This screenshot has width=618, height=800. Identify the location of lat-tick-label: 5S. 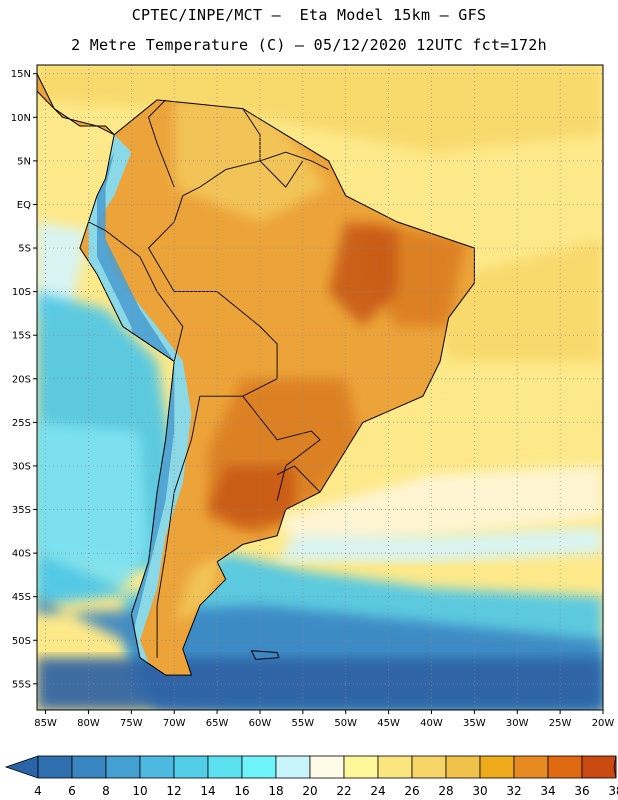
(24, 249).